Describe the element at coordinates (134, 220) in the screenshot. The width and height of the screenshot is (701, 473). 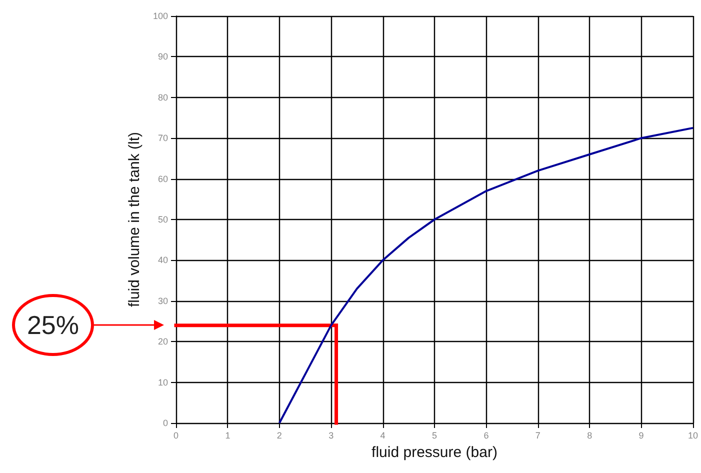
I see `y-axis-title: fluid volume in the tank (lt)` at that location.